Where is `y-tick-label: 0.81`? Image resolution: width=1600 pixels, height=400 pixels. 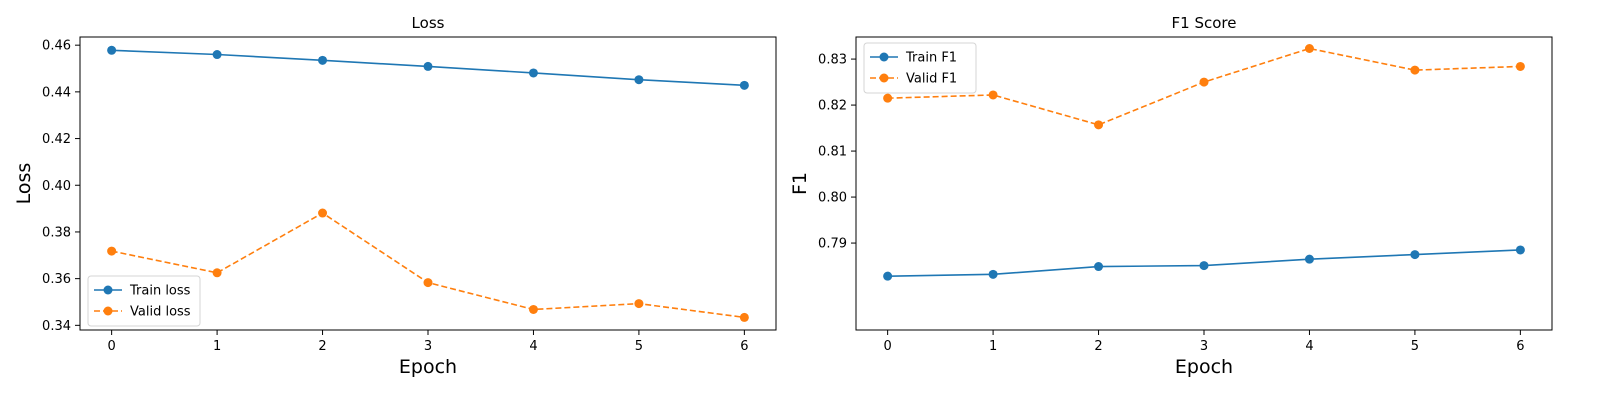
y-tick-label: 0.81 is located at coordinates (832, 152).